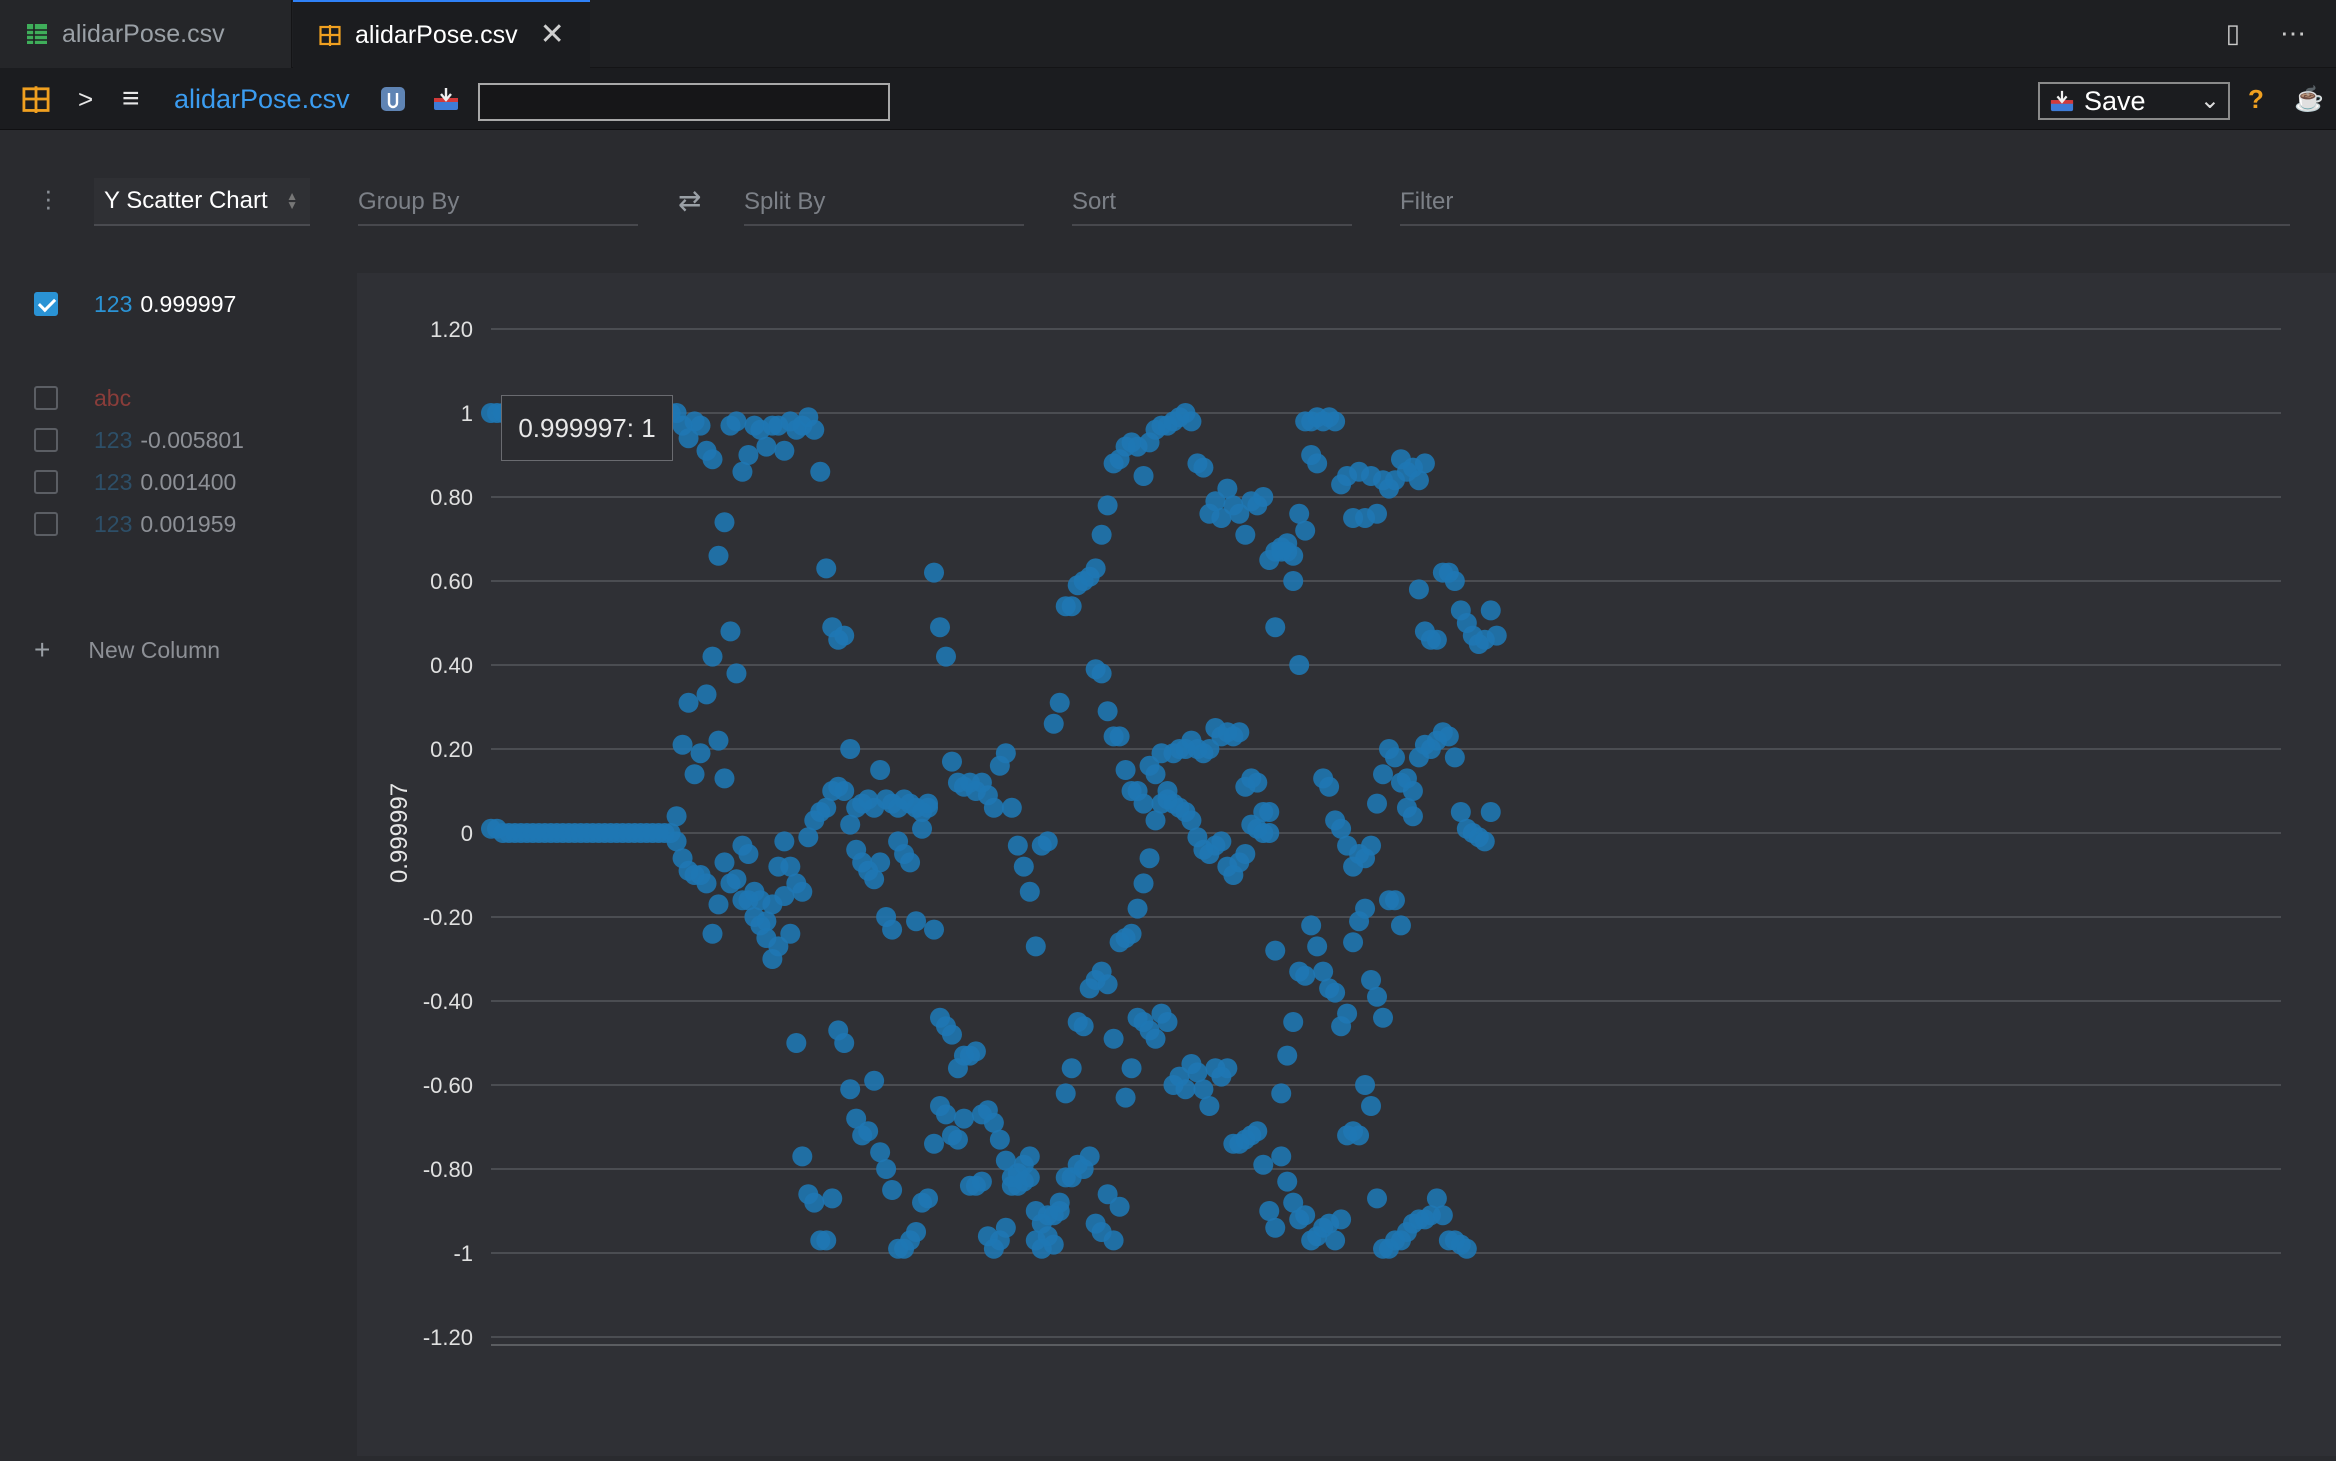 Image resolution: width=2336 pixels, height=1461 pixels. I want to click on tab-csv-chart: alidarPose.csv ✕, so click(441, 34).